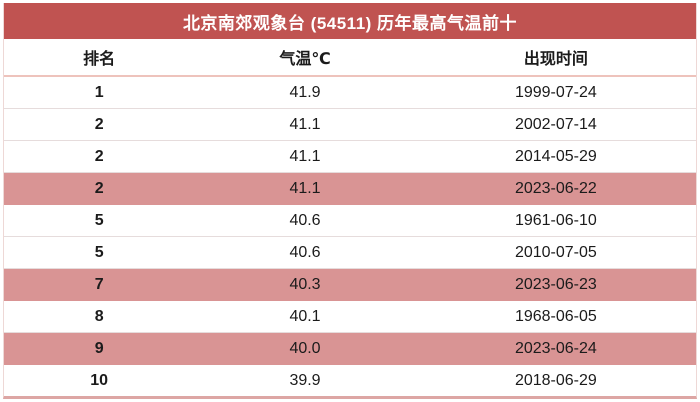  What do you see at coordinates (555, 59) in the screenshot?
I see `column-header-date: 出现时间` at bounding box center [555, 59].